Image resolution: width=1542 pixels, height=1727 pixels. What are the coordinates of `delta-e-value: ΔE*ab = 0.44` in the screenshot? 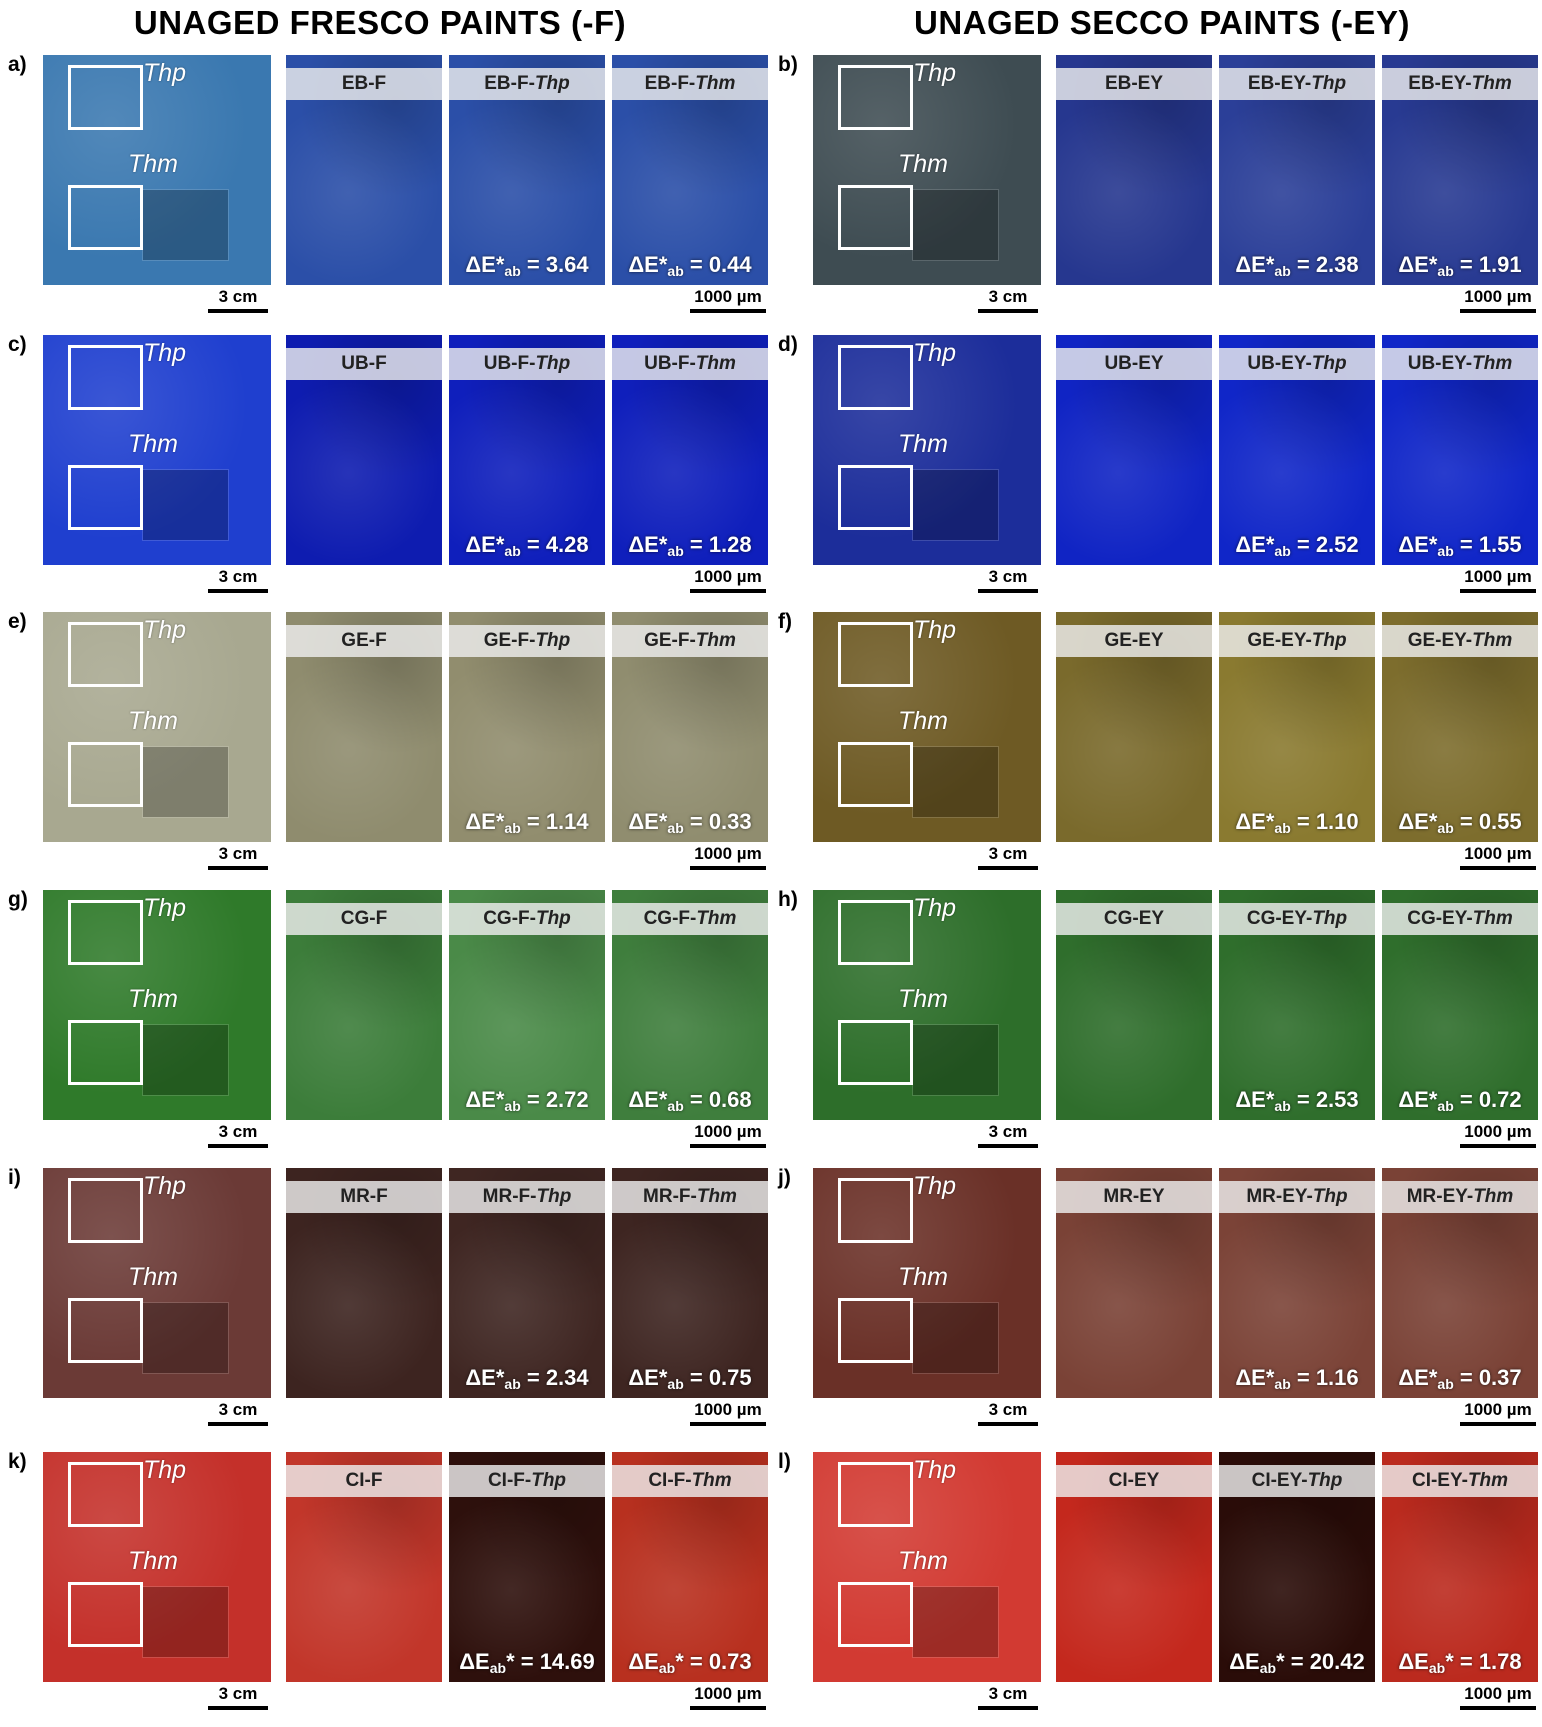 It's located at (690, 265).